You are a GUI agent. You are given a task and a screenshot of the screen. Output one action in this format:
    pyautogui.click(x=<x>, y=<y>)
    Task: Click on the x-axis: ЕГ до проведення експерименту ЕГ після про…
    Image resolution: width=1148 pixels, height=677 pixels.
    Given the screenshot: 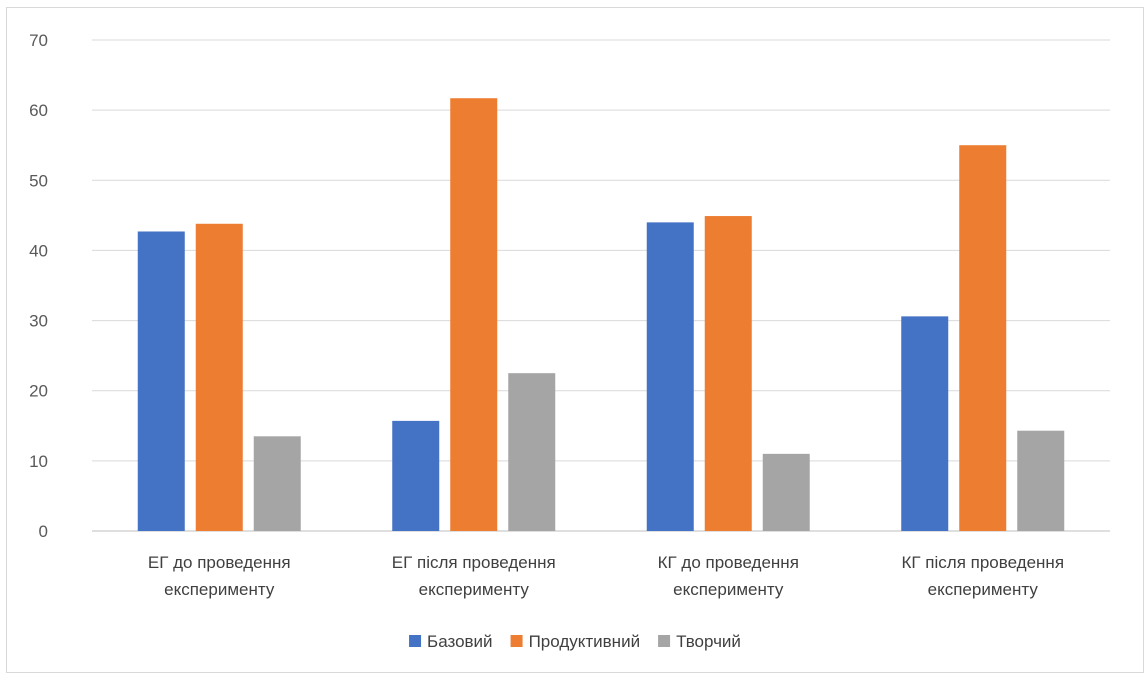 What is the action you would take?
    pyautogui.click(x=606, y=576)
    